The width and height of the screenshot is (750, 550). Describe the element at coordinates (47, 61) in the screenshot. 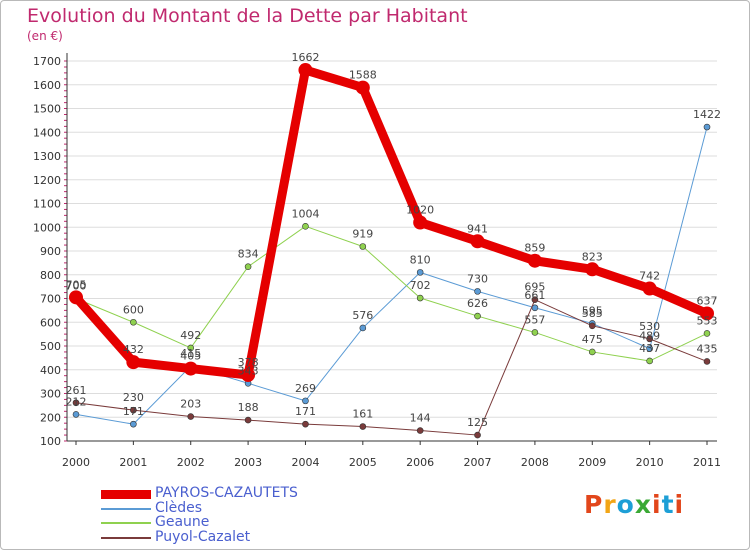

I see `y-tick-label: 1700` at that location.